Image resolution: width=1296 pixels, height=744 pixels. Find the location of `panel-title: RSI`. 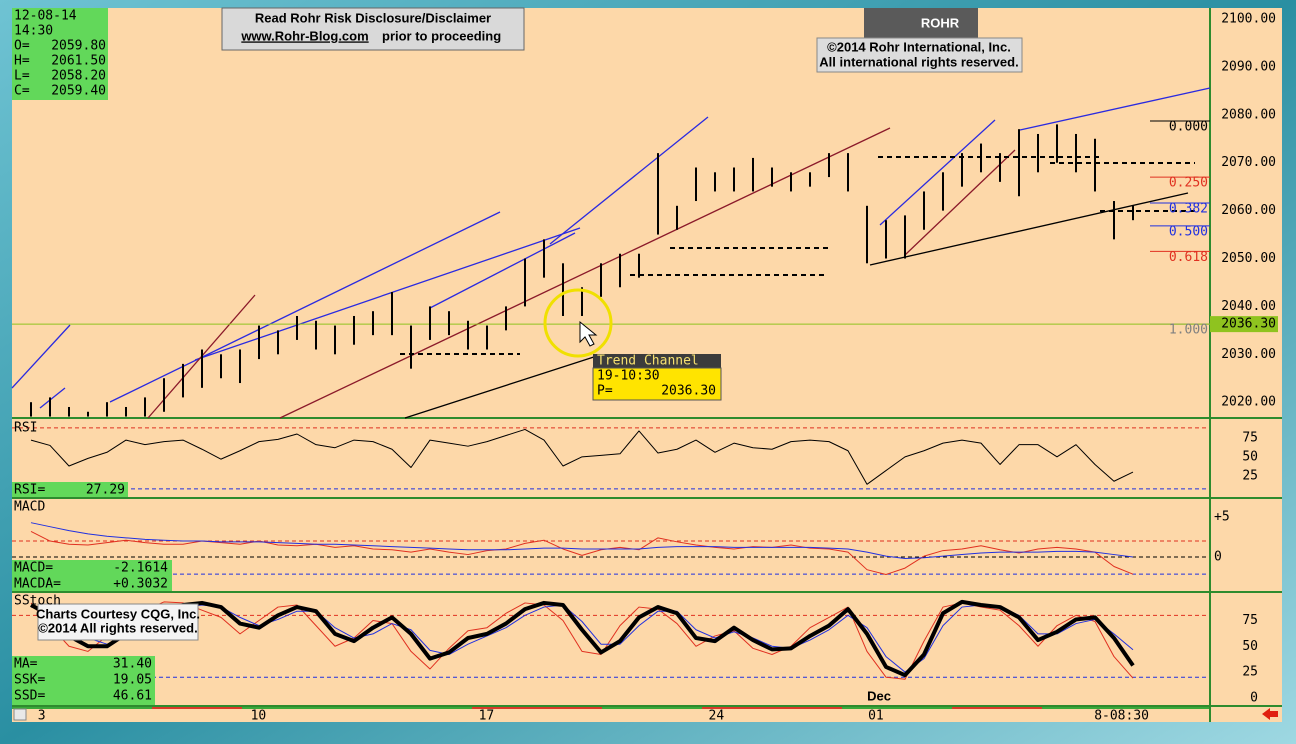

panel-title: RSI is located at coordinates (25, 428).